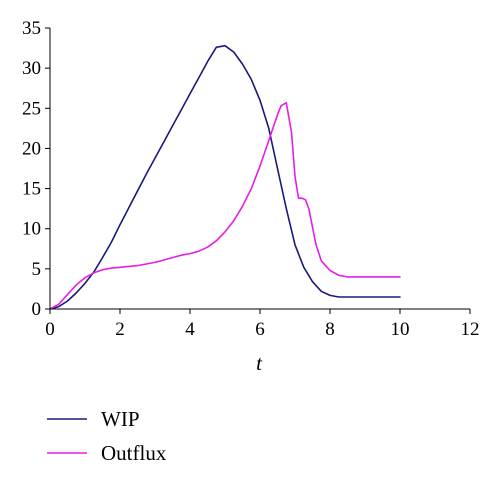 The height and width of the screenshot is (481, 500). What do you see at coordinates (400, 329) in the screenshot?
I see `x-tick-label: 10` at bounding box center [400, 329].